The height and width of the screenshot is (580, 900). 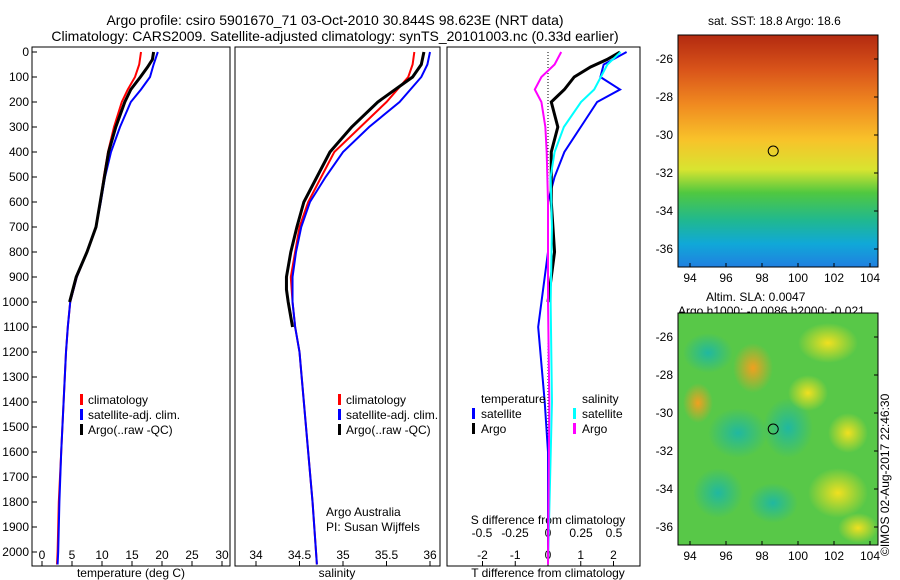 I want to click on salinity-xtick-label: 34, so click(x=256, y=555).